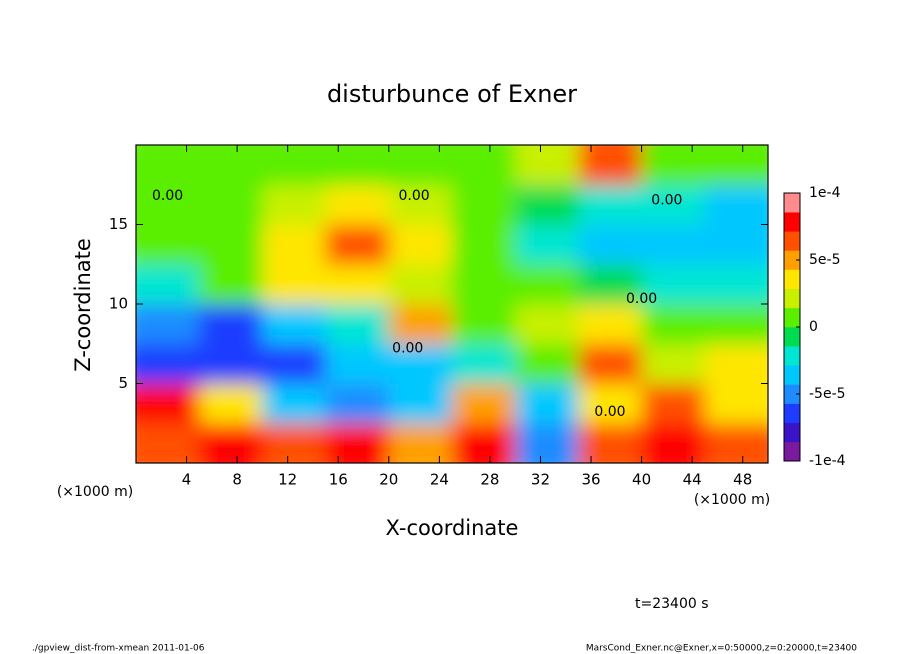  I want to click on x-tick-label: 36, so click(590, 480).